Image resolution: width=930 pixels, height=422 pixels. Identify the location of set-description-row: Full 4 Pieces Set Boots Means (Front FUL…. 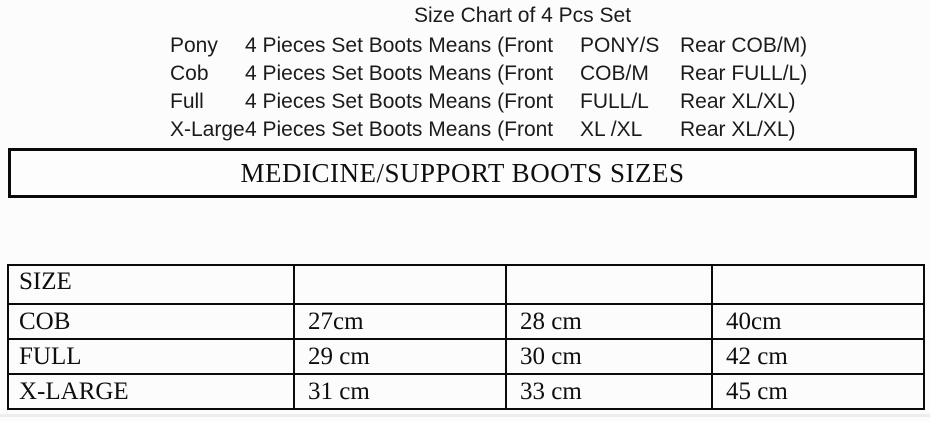
(550, 102).